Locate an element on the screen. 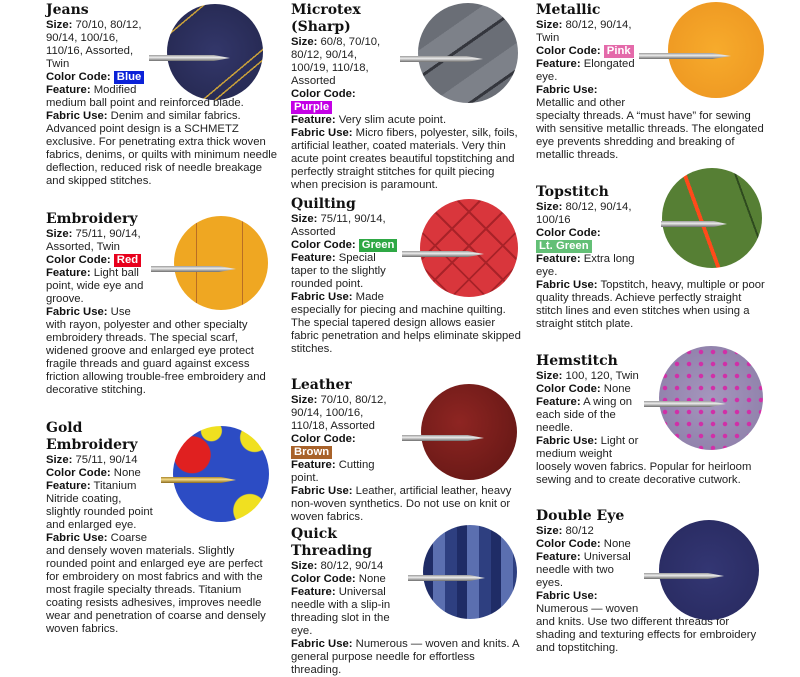 This screenshot has width=800, height=677. color-code-badge: Blue is located at coordinates (129, 77).